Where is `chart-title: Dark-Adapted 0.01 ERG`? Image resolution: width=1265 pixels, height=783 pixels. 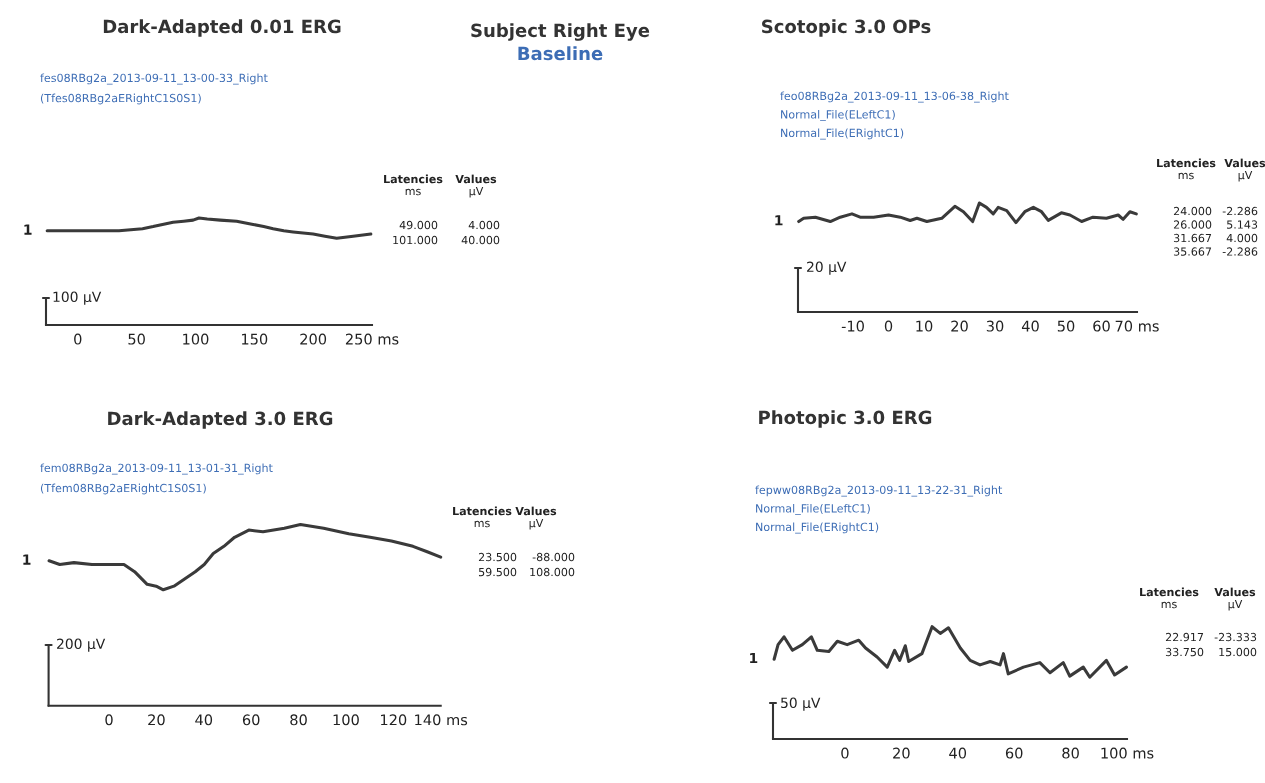 chart-title: Dark-Adapted 0.01 ERG is located at coordinates (222, 28).